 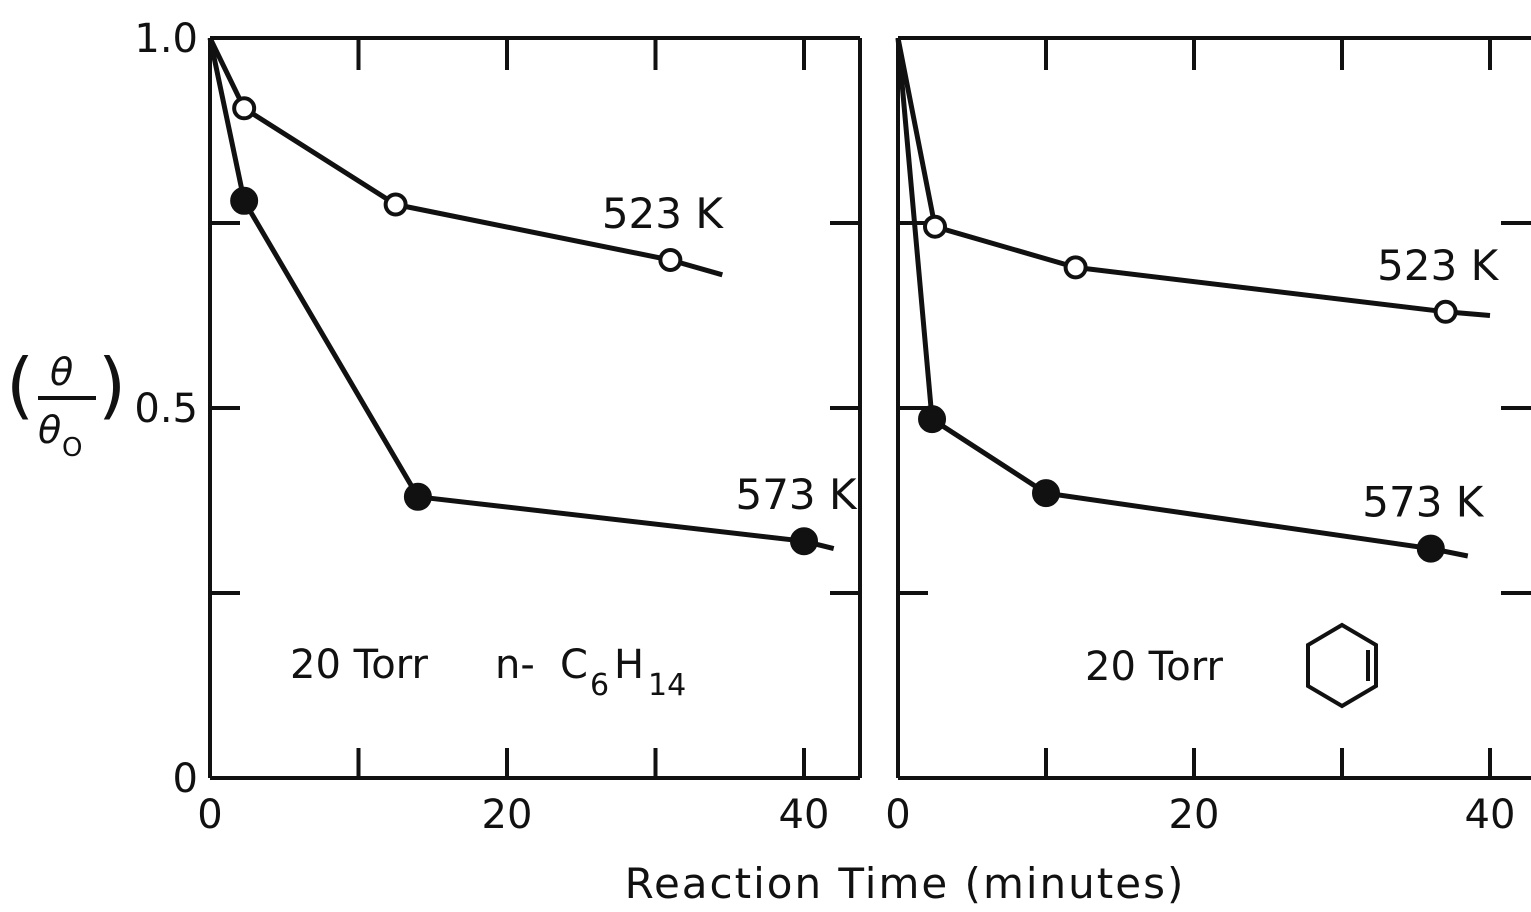 What do you see at coordinates (796, 494) in the screenshot?
I see `left-series-label: 573 K` at bounding box center [796, 494].